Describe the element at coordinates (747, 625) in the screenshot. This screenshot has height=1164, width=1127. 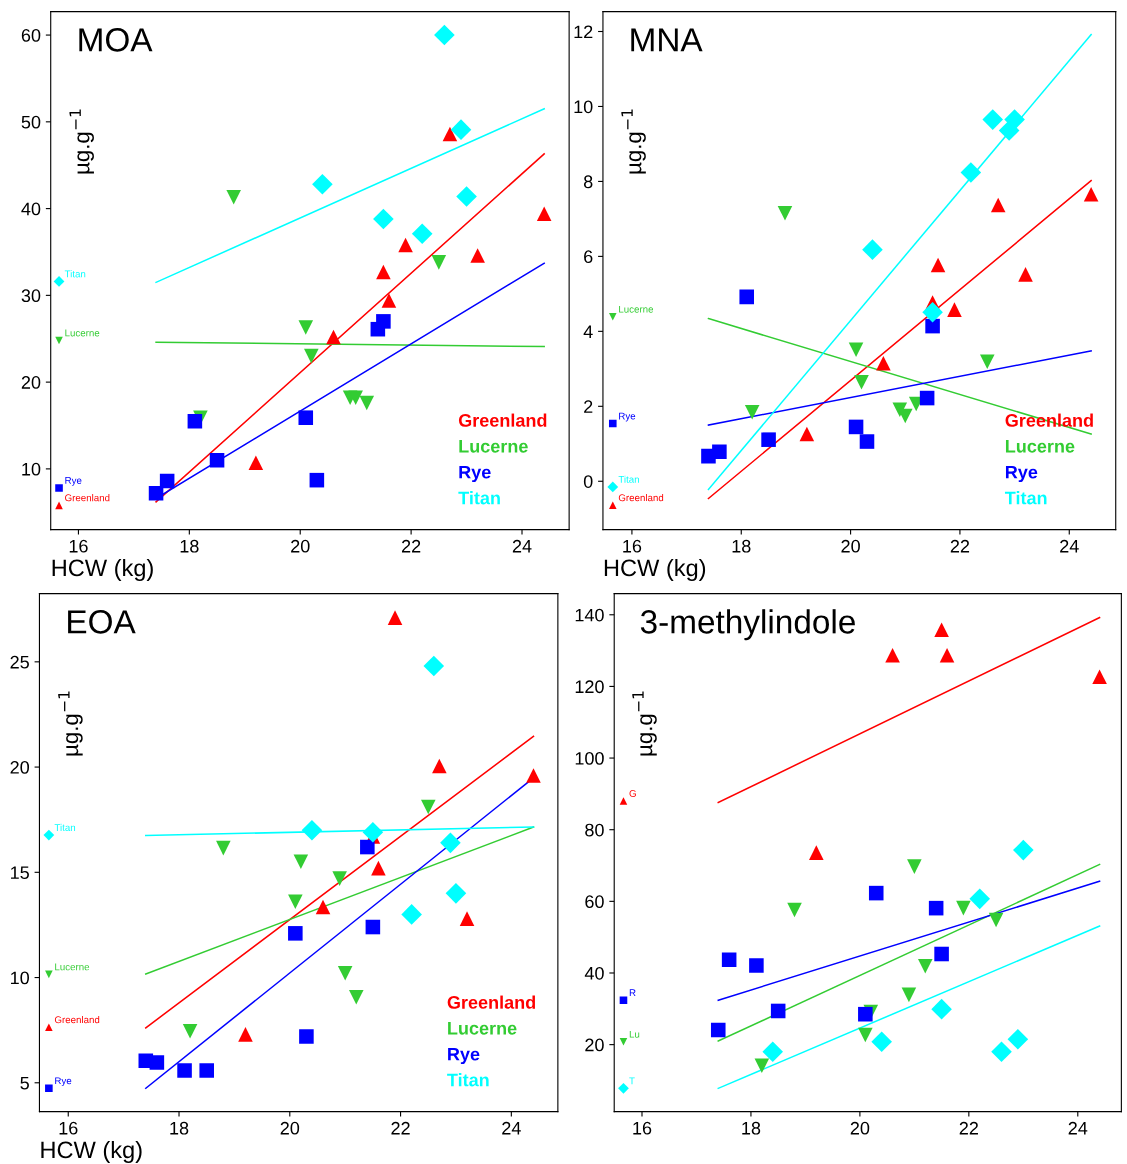
I see `chart-title: 3-methylindole` at that location.